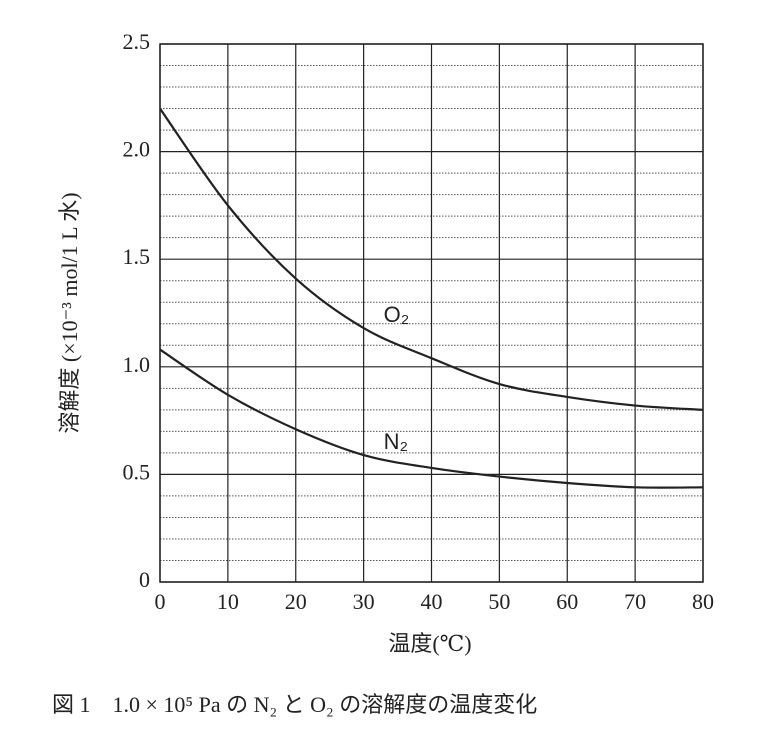  What do you see at coordinates (137, 149) in the screenshot?
I see `y-tick-label: 2.0` at bounding box center [137, 149].